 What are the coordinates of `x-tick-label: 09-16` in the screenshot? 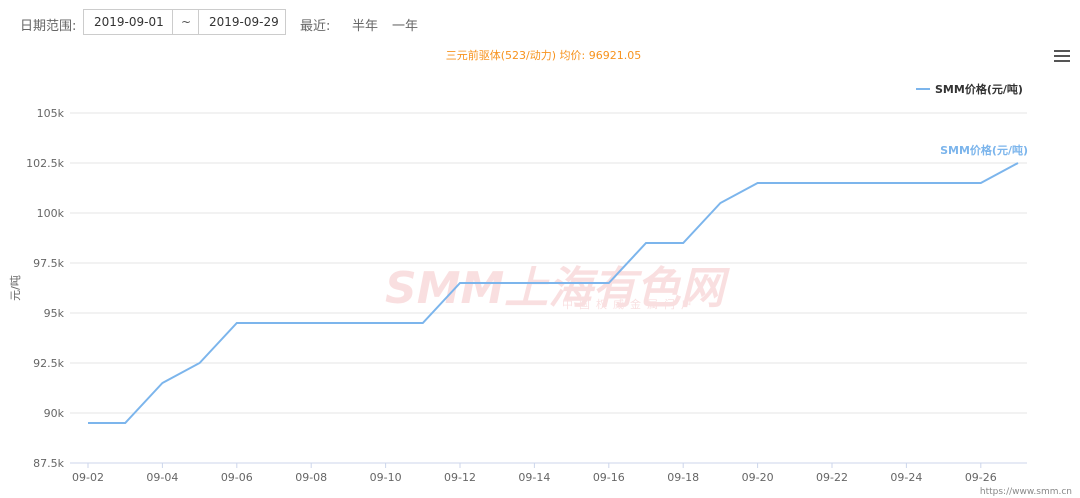 It's located at (609, 477).